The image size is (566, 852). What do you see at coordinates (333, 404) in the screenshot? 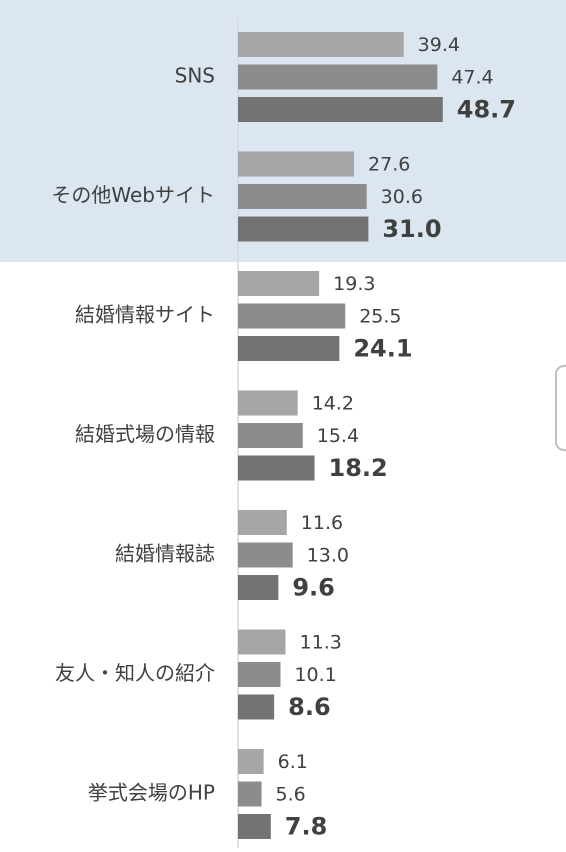
I see `value-label: 14.2` at bounding box center [333, 404].